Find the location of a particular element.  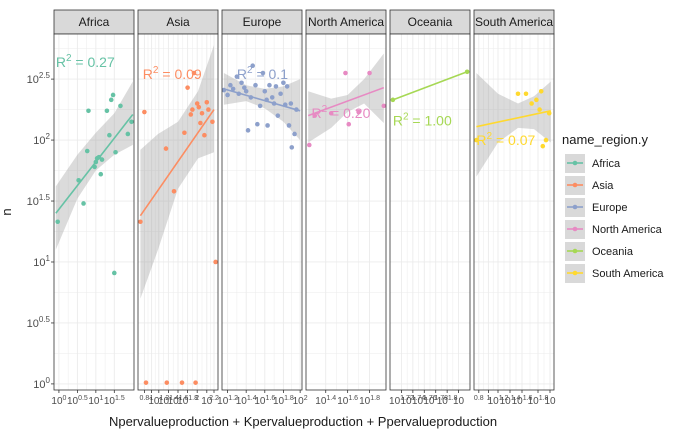

x-tick-label: 100 is located at coordinates (58, 401).